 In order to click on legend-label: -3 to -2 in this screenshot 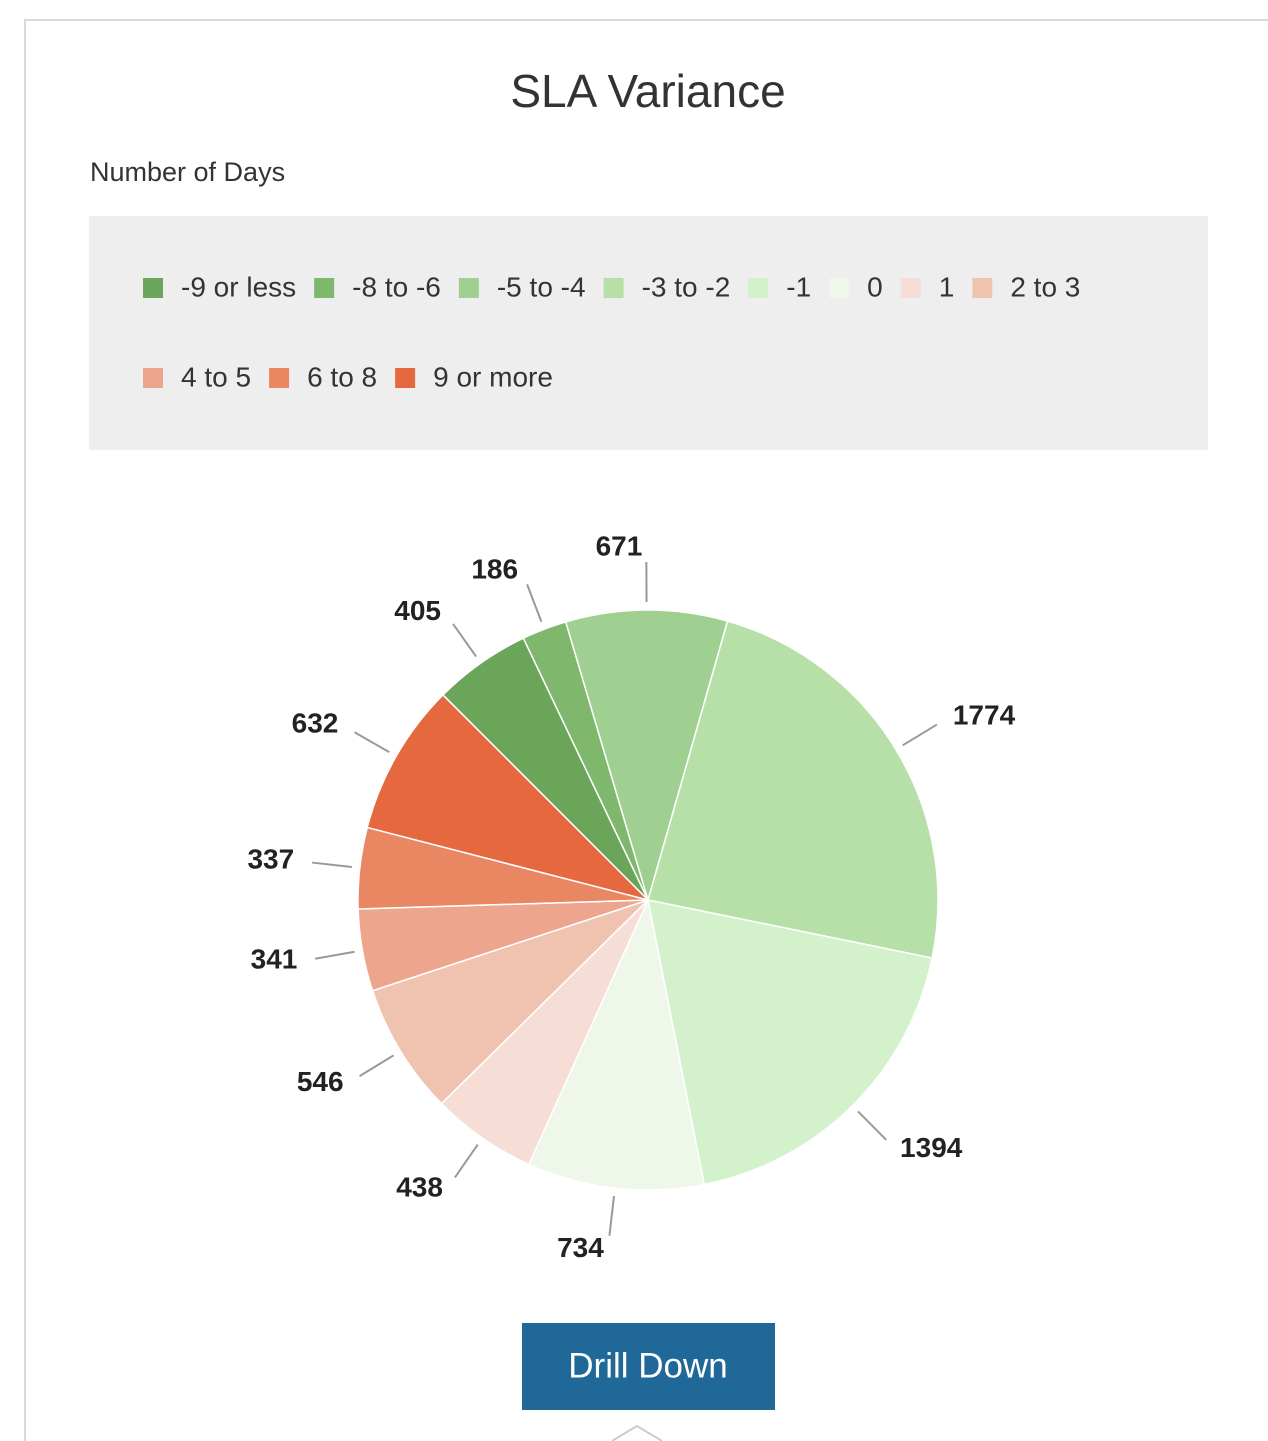, I will do `click(686, 286)`.